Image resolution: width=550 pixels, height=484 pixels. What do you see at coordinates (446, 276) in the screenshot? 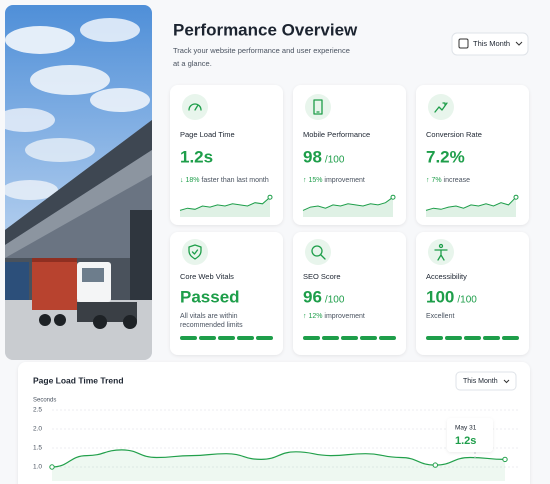
I see `card-title: Accessibility` at bounding box center [446, 276].